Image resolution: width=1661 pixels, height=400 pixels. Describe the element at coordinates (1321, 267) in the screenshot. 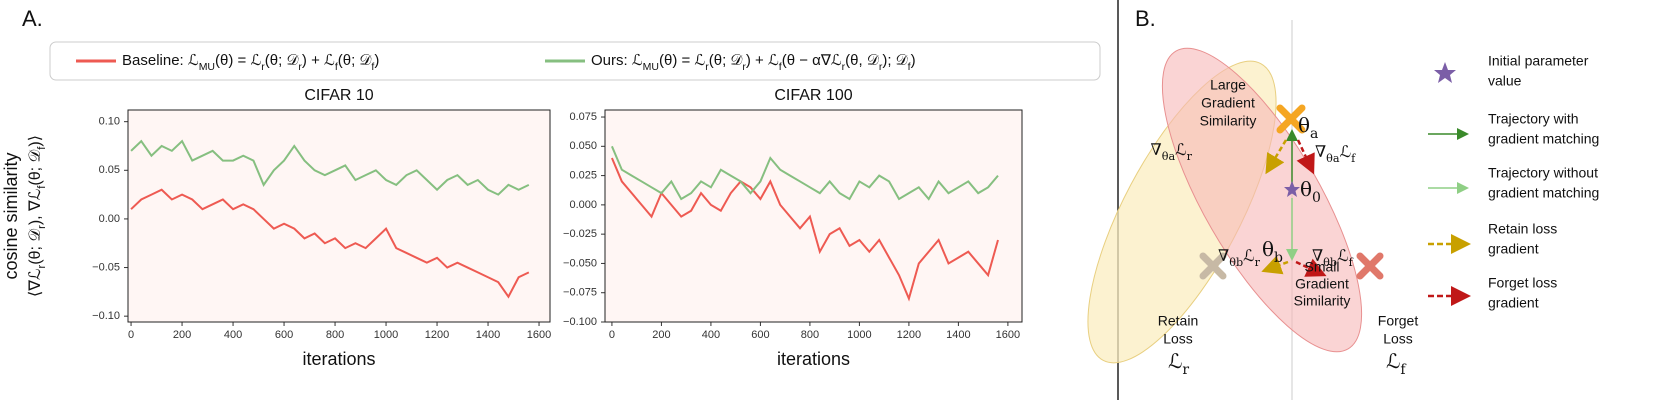

I see `annotation: Small` at that location.